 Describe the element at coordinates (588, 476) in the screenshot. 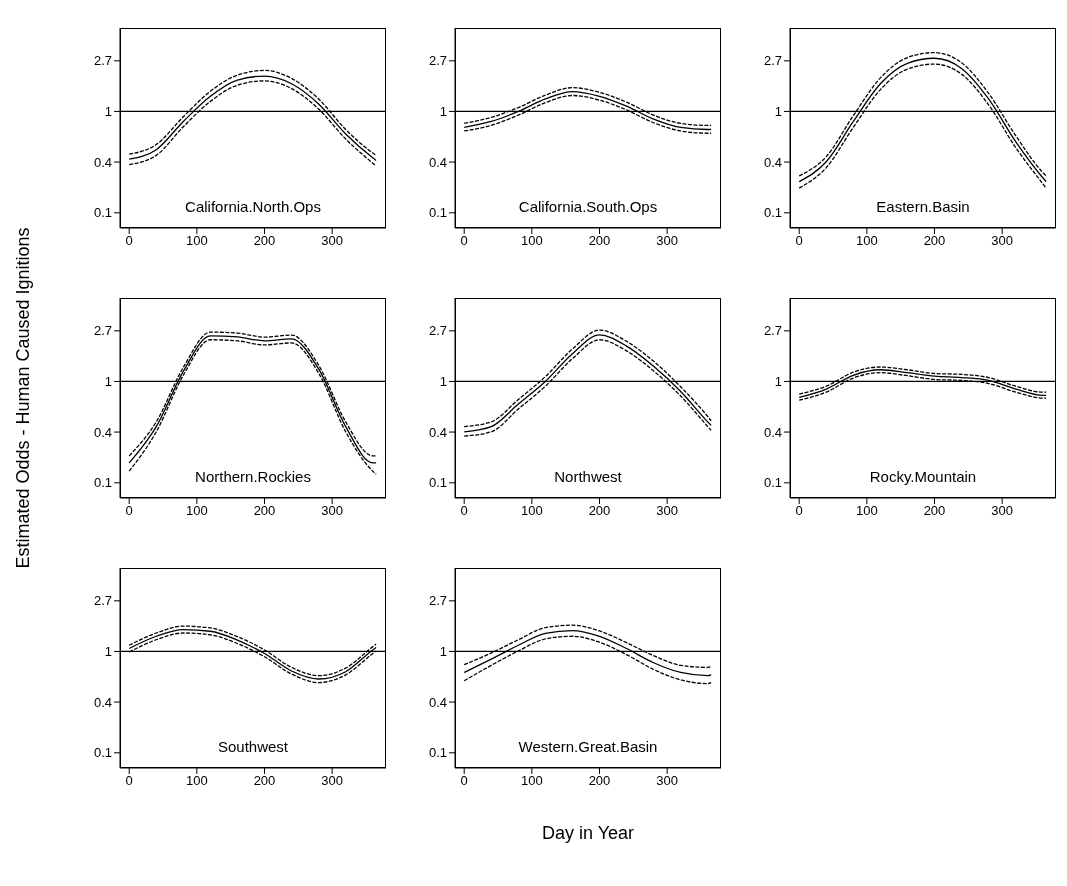

I see `text: Northwest` at that location.